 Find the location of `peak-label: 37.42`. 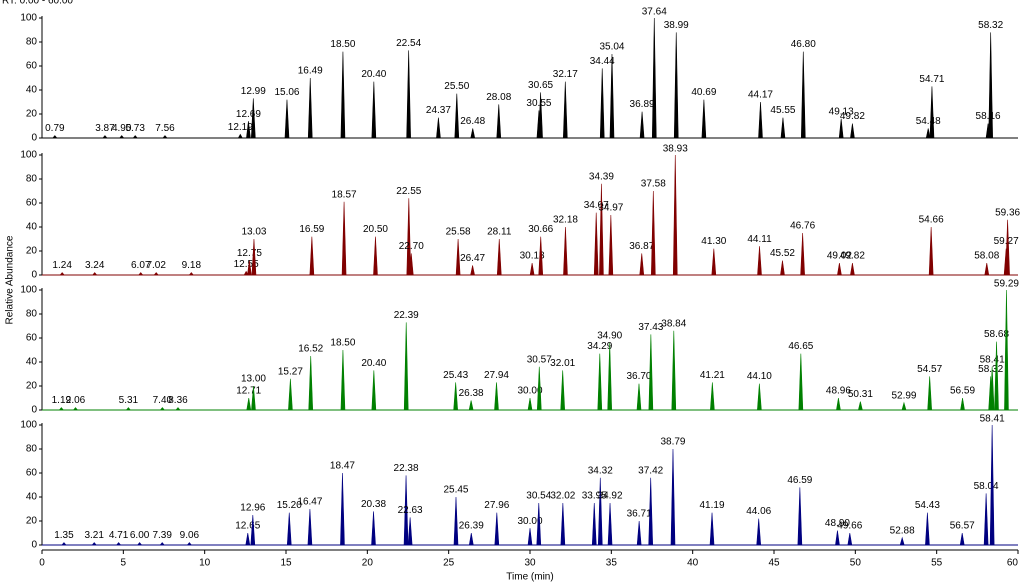

peak-label: 37.42 is located at coordinates (650, 470).